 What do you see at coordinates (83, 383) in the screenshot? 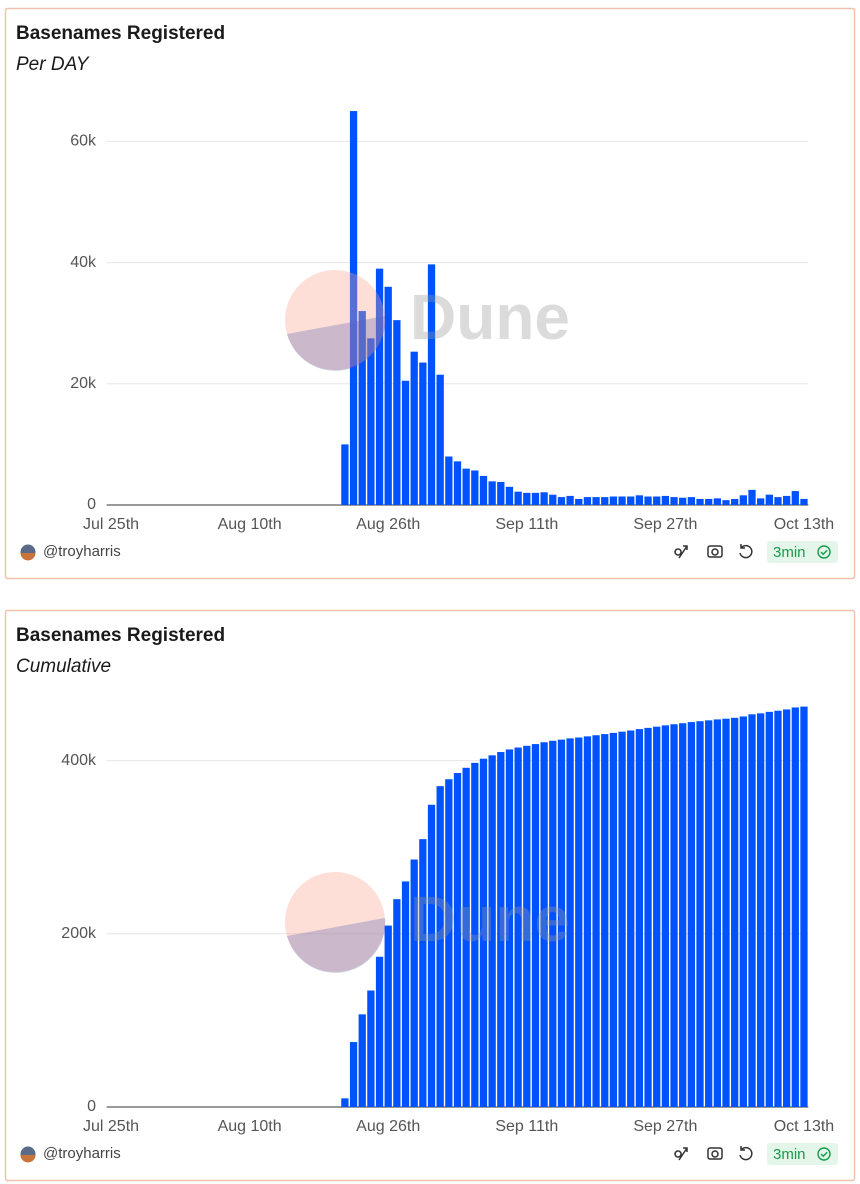
I see `y-tick-label: 20k` at bounding box center [83, 383].